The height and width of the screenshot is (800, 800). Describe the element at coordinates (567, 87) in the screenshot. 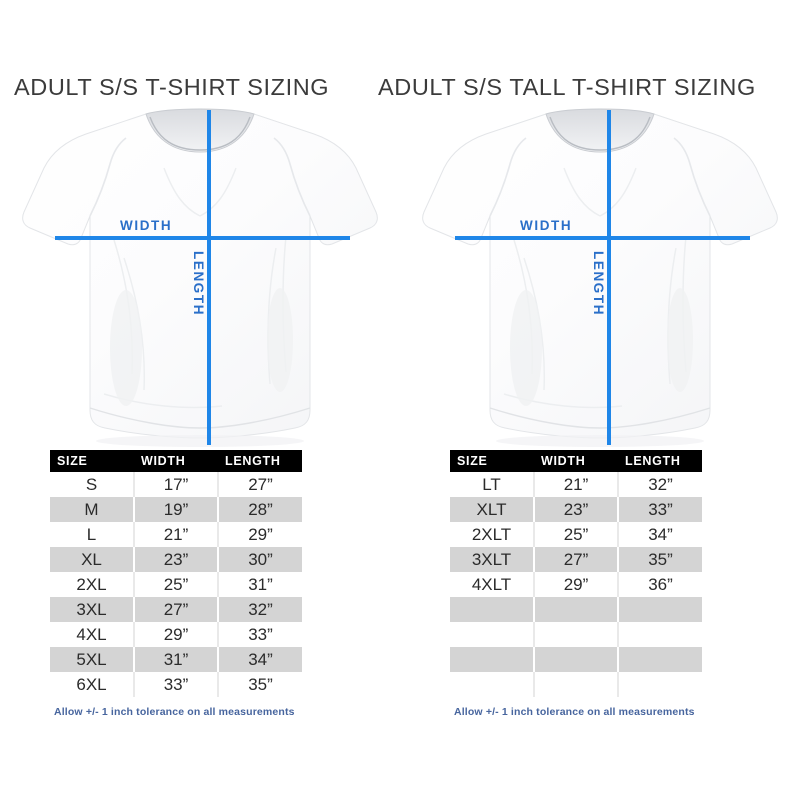

I see `chart-title-tall: ADULT S/S TALL T-SHIRT SIZING` at that location.